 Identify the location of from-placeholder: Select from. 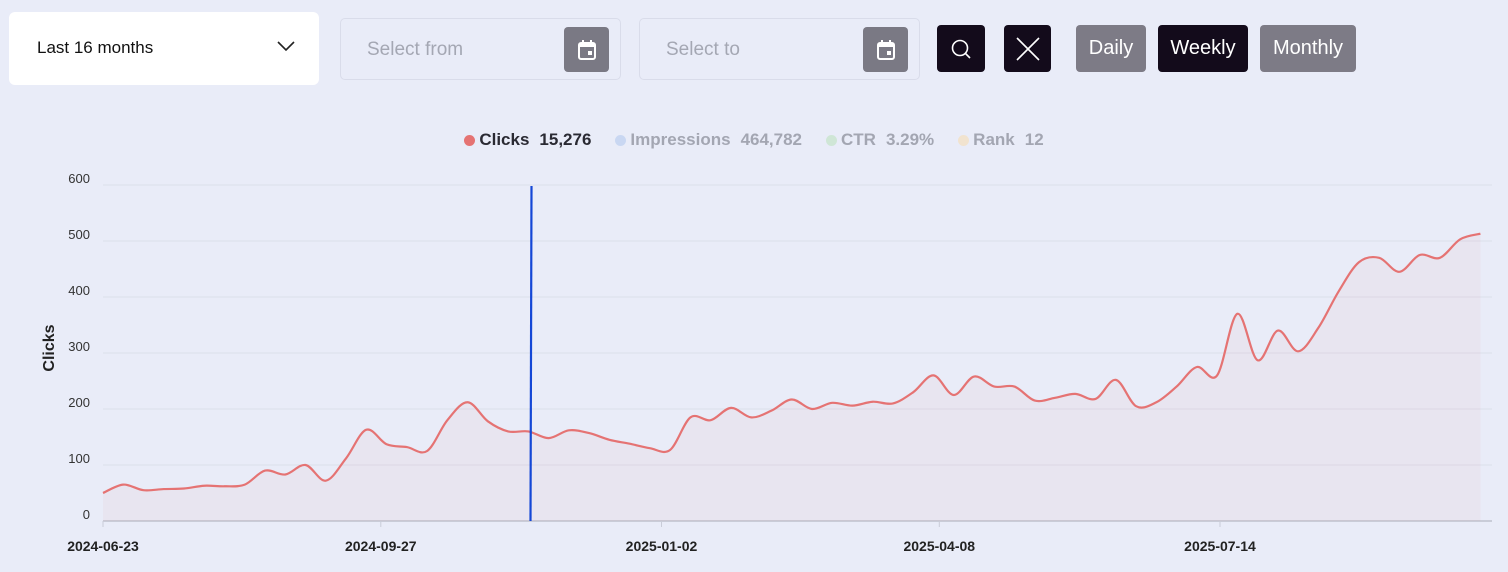
(415, 49).